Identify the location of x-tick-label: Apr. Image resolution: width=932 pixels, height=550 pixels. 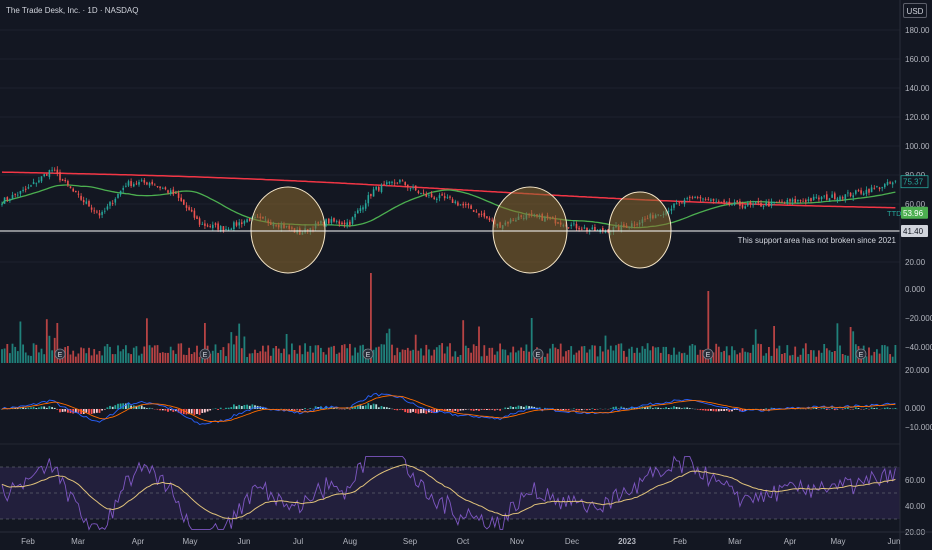
(790, 541).